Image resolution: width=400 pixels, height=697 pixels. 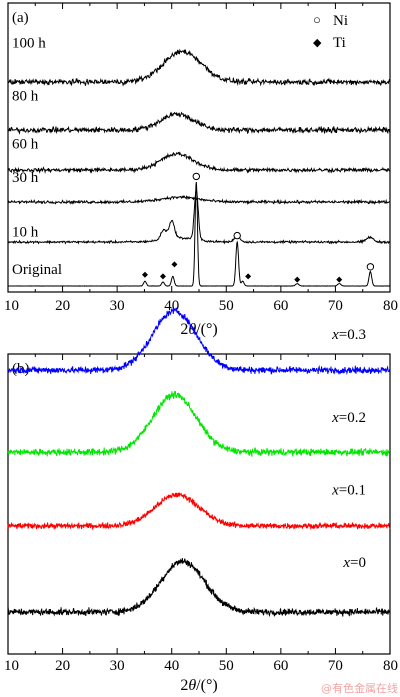 I want to click on panel-b-series-labels: x=0 x=0.1 x=0.2 x=0.3, so click(x=348, y=449).